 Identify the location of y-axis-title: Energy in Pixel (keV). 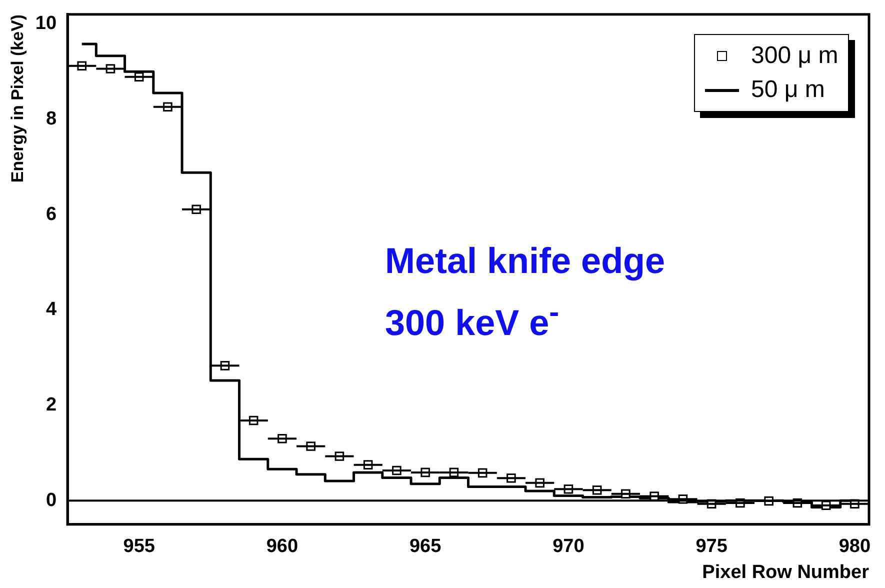
(17, 98).